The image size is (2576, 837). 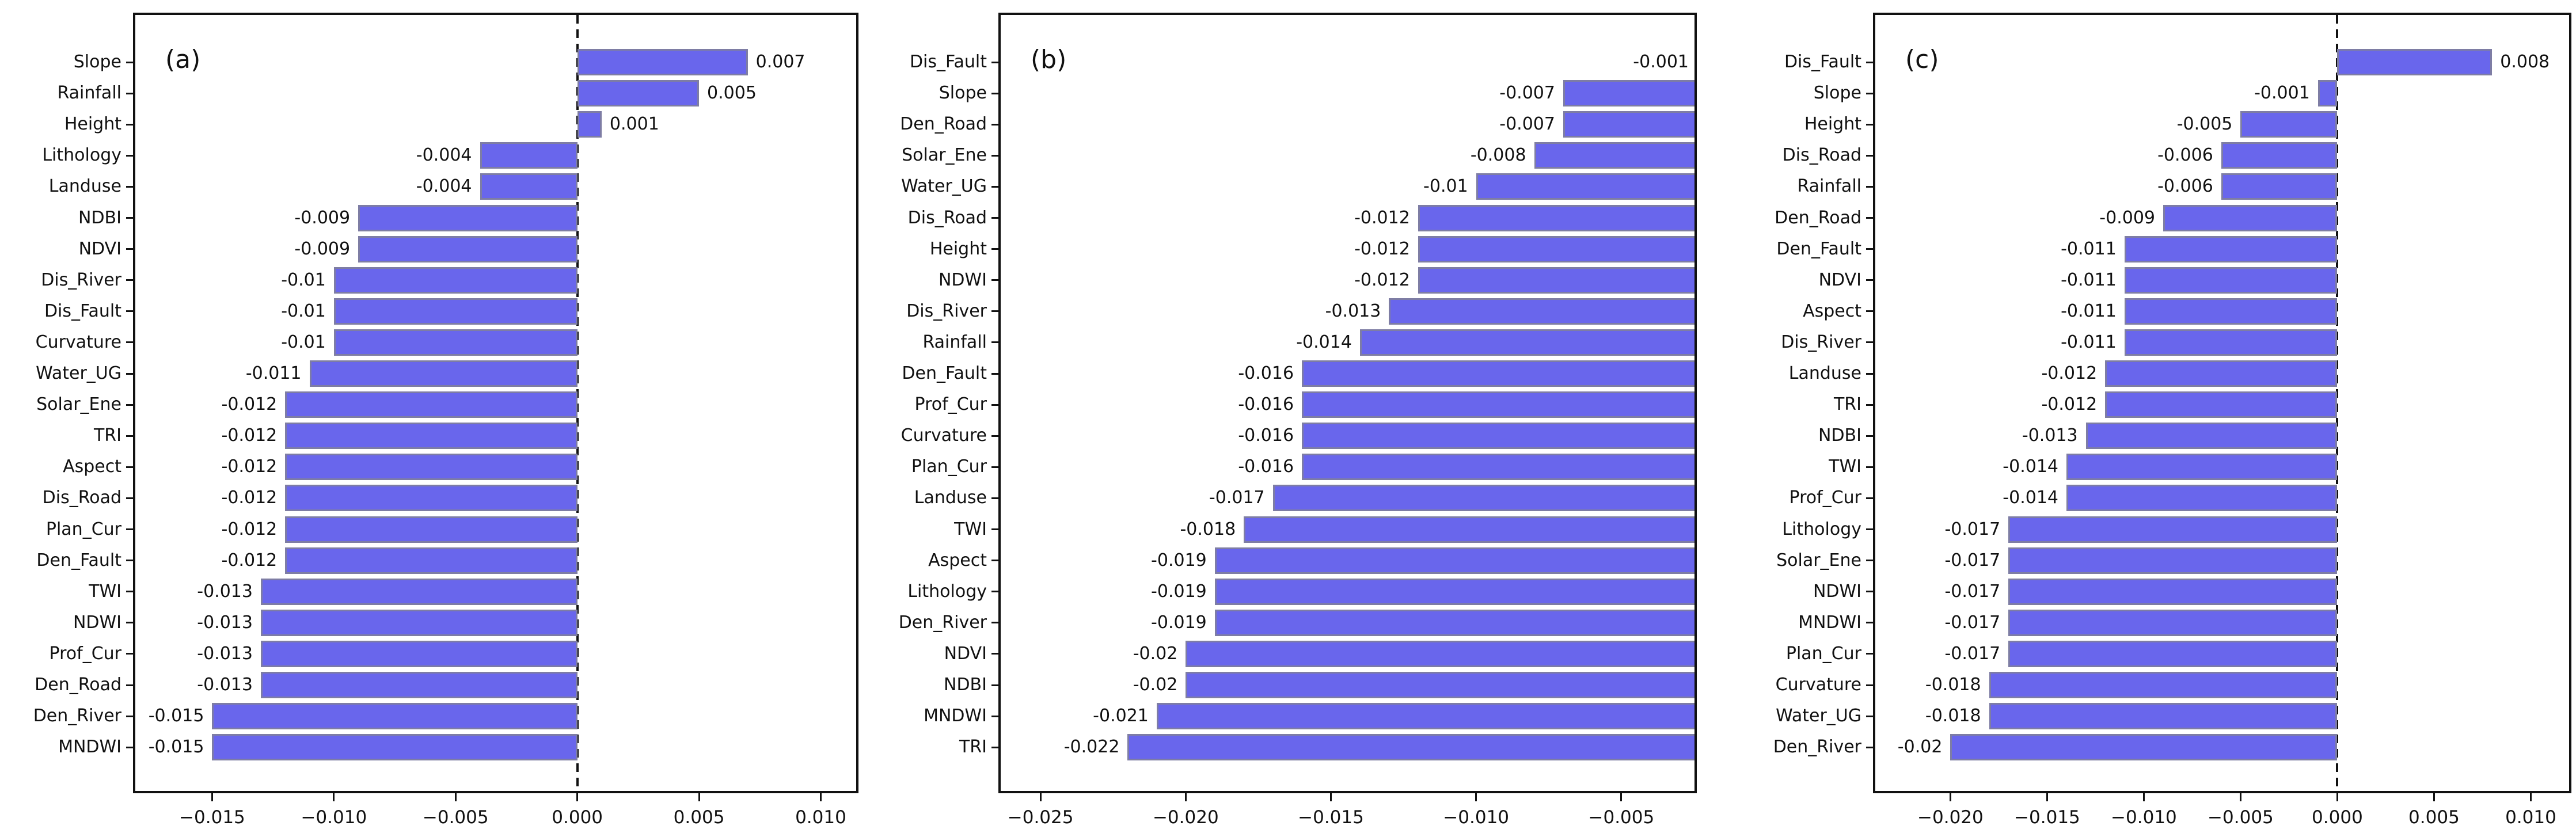 I want to click on plot-spine-left, so click(x=1000, y=403).